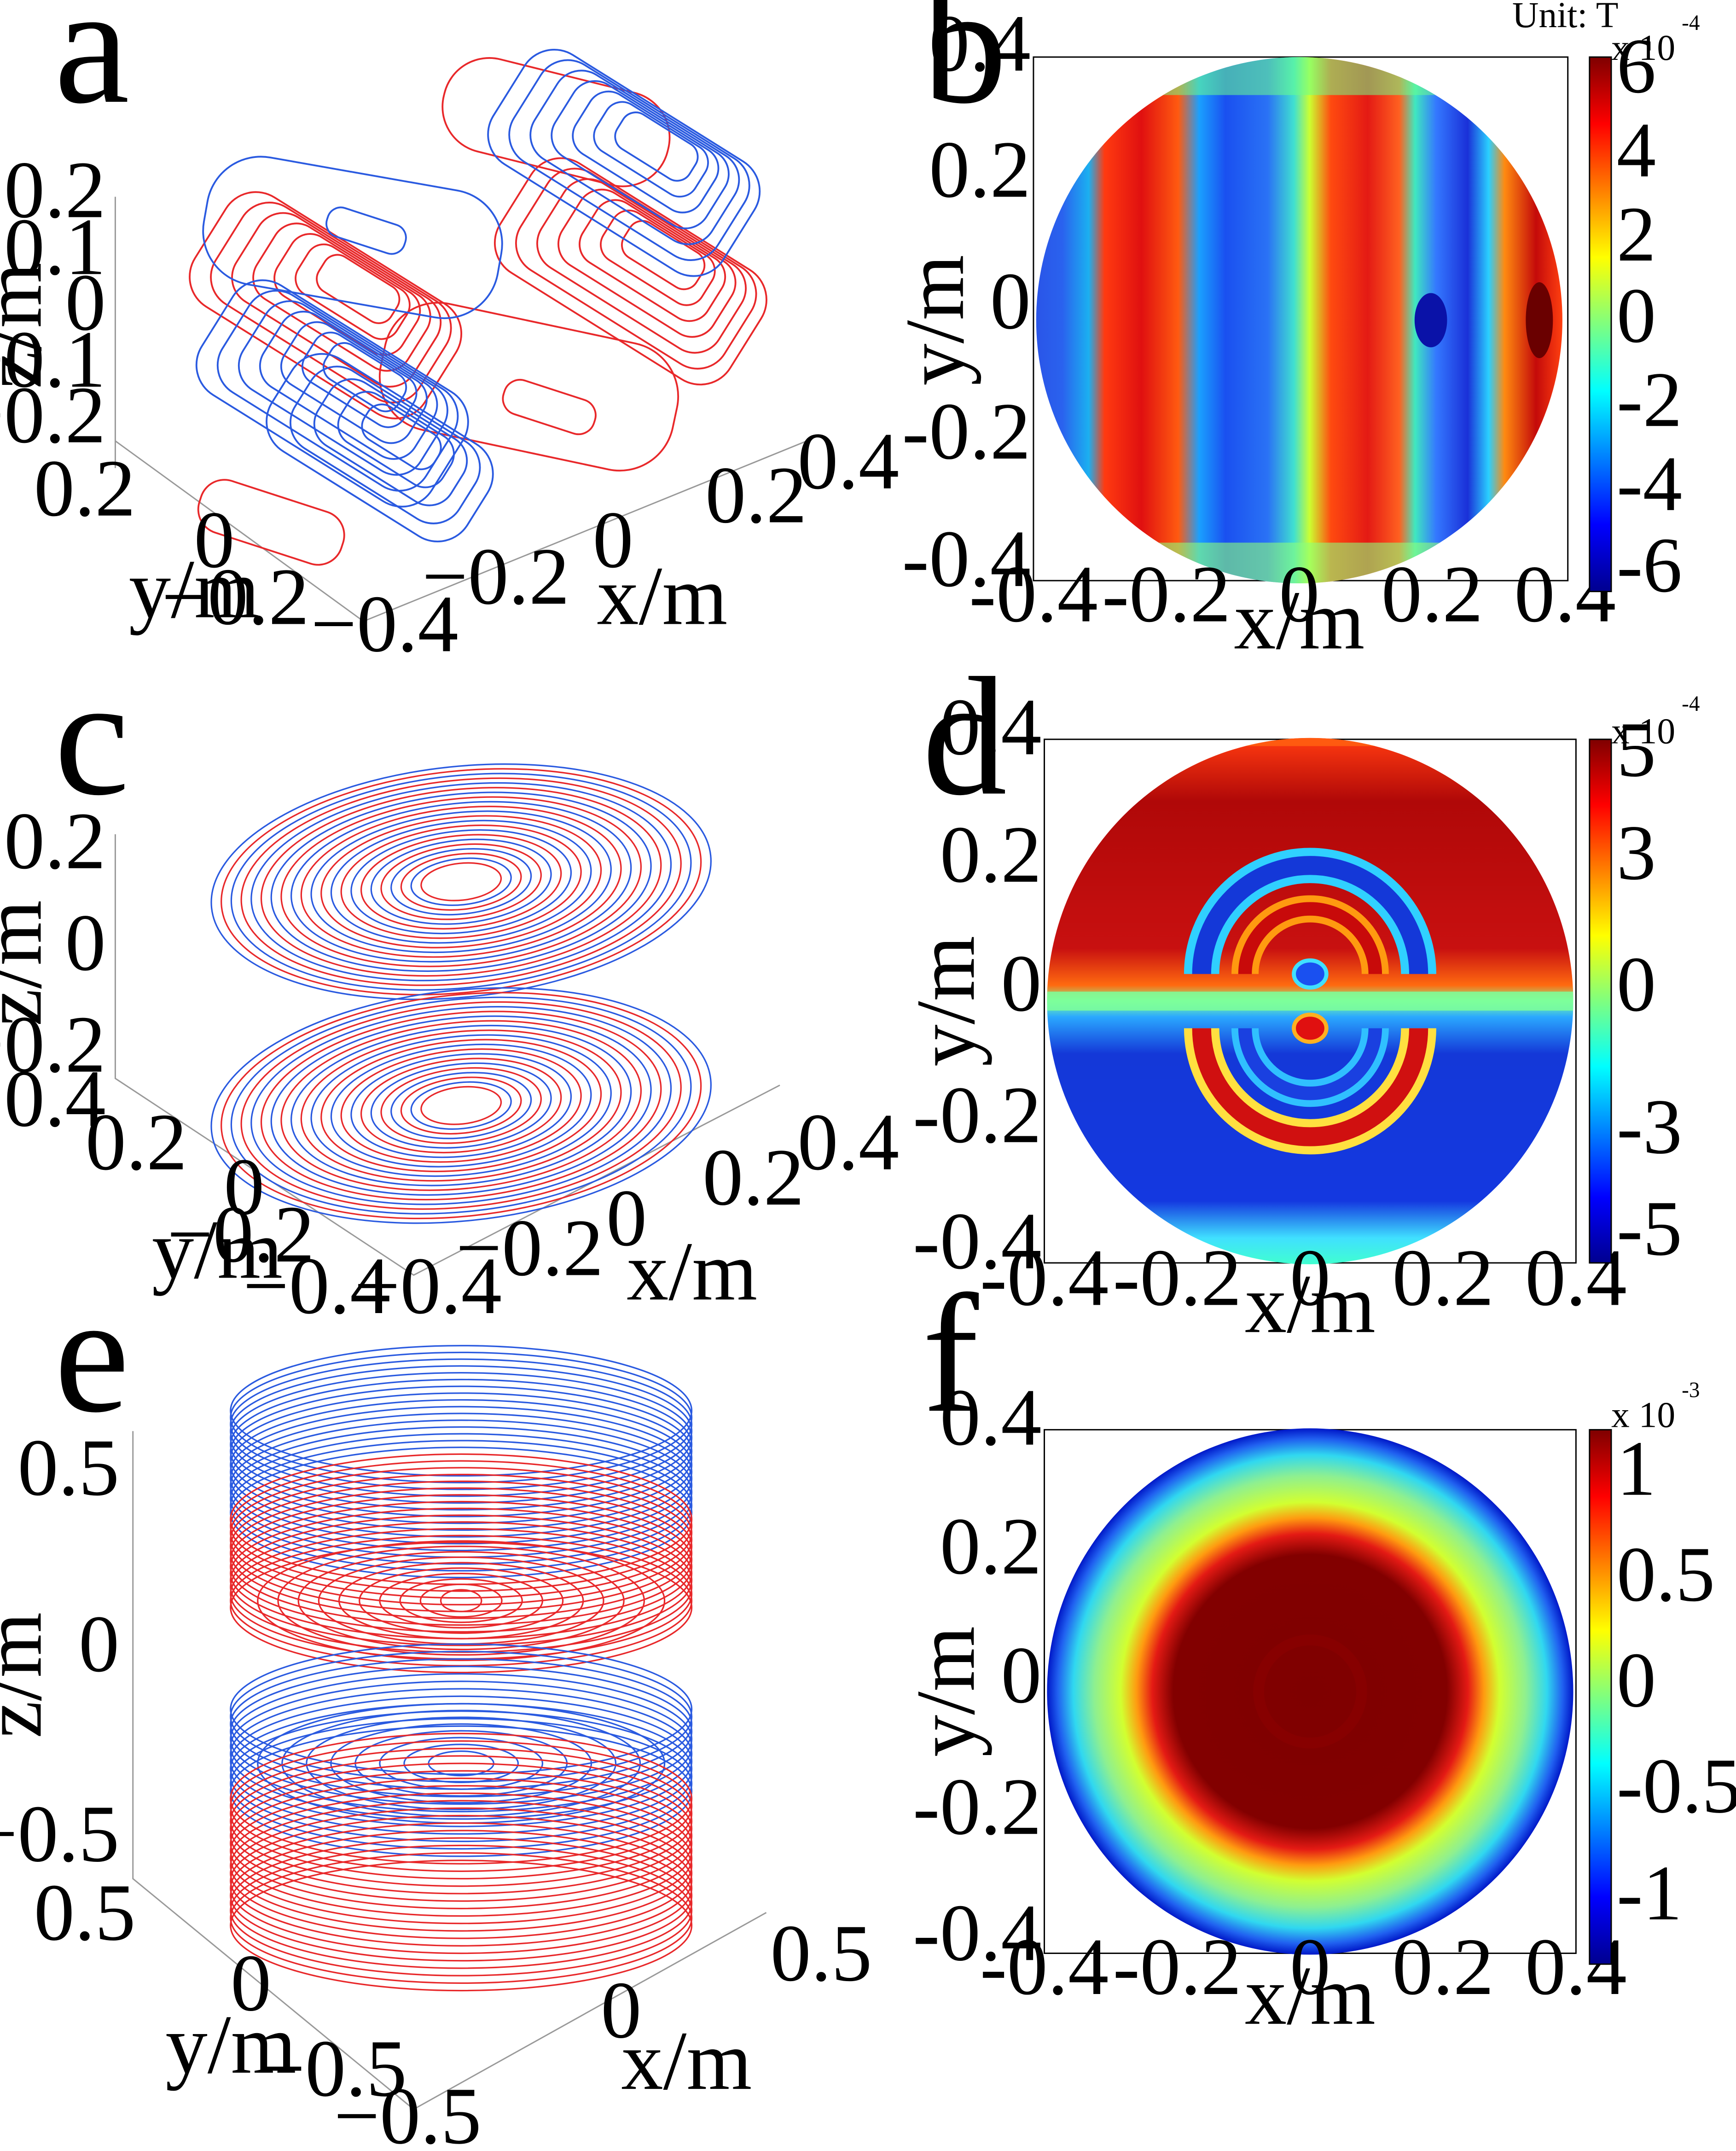  I want to click on panel-e-contours, so click(461, 1669).